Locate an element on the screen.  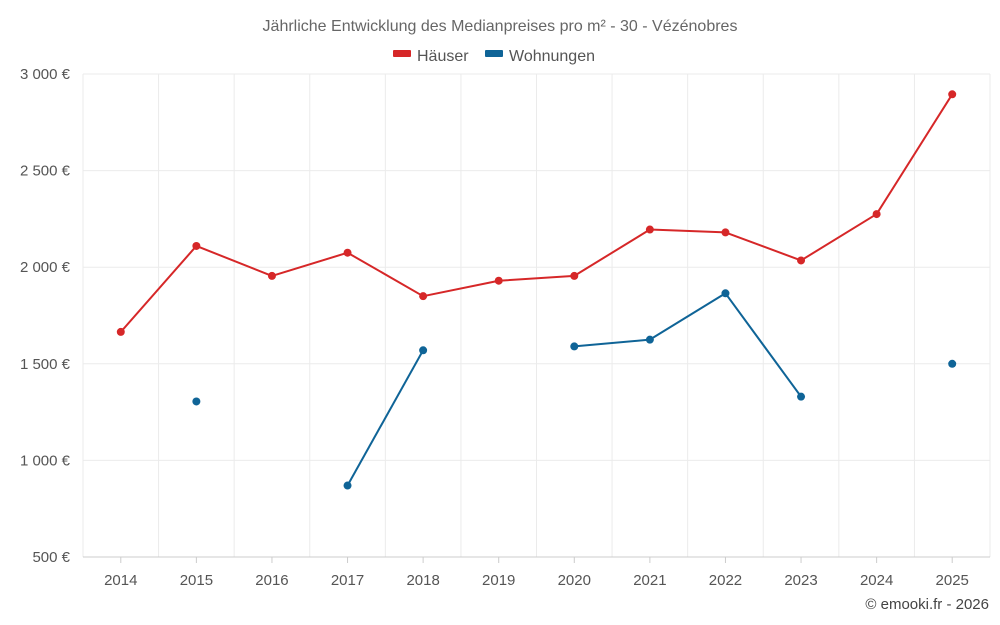
legend: Häuser Wohnungen is located at coordinates (494, 56).